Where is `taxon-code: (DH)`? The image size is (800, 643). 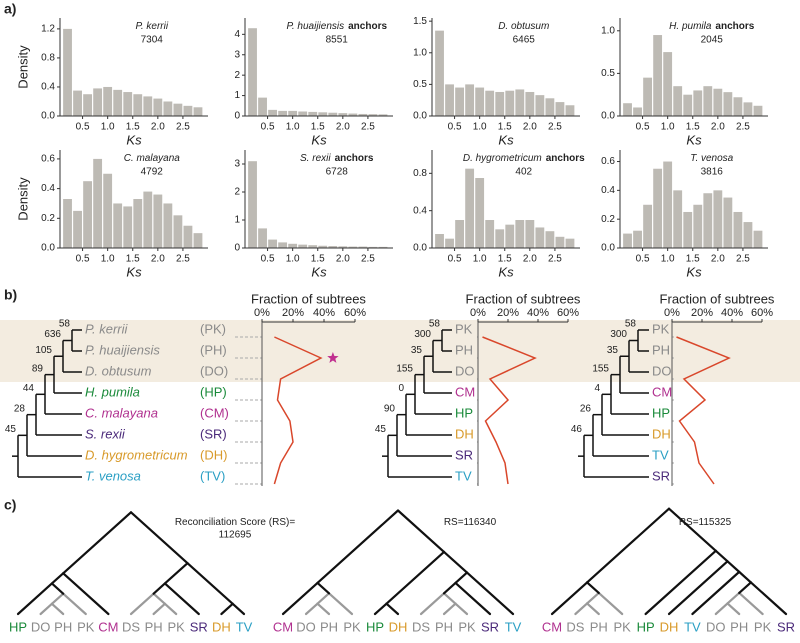 taxon-code: (DH) is located at coordinates (213, 454).